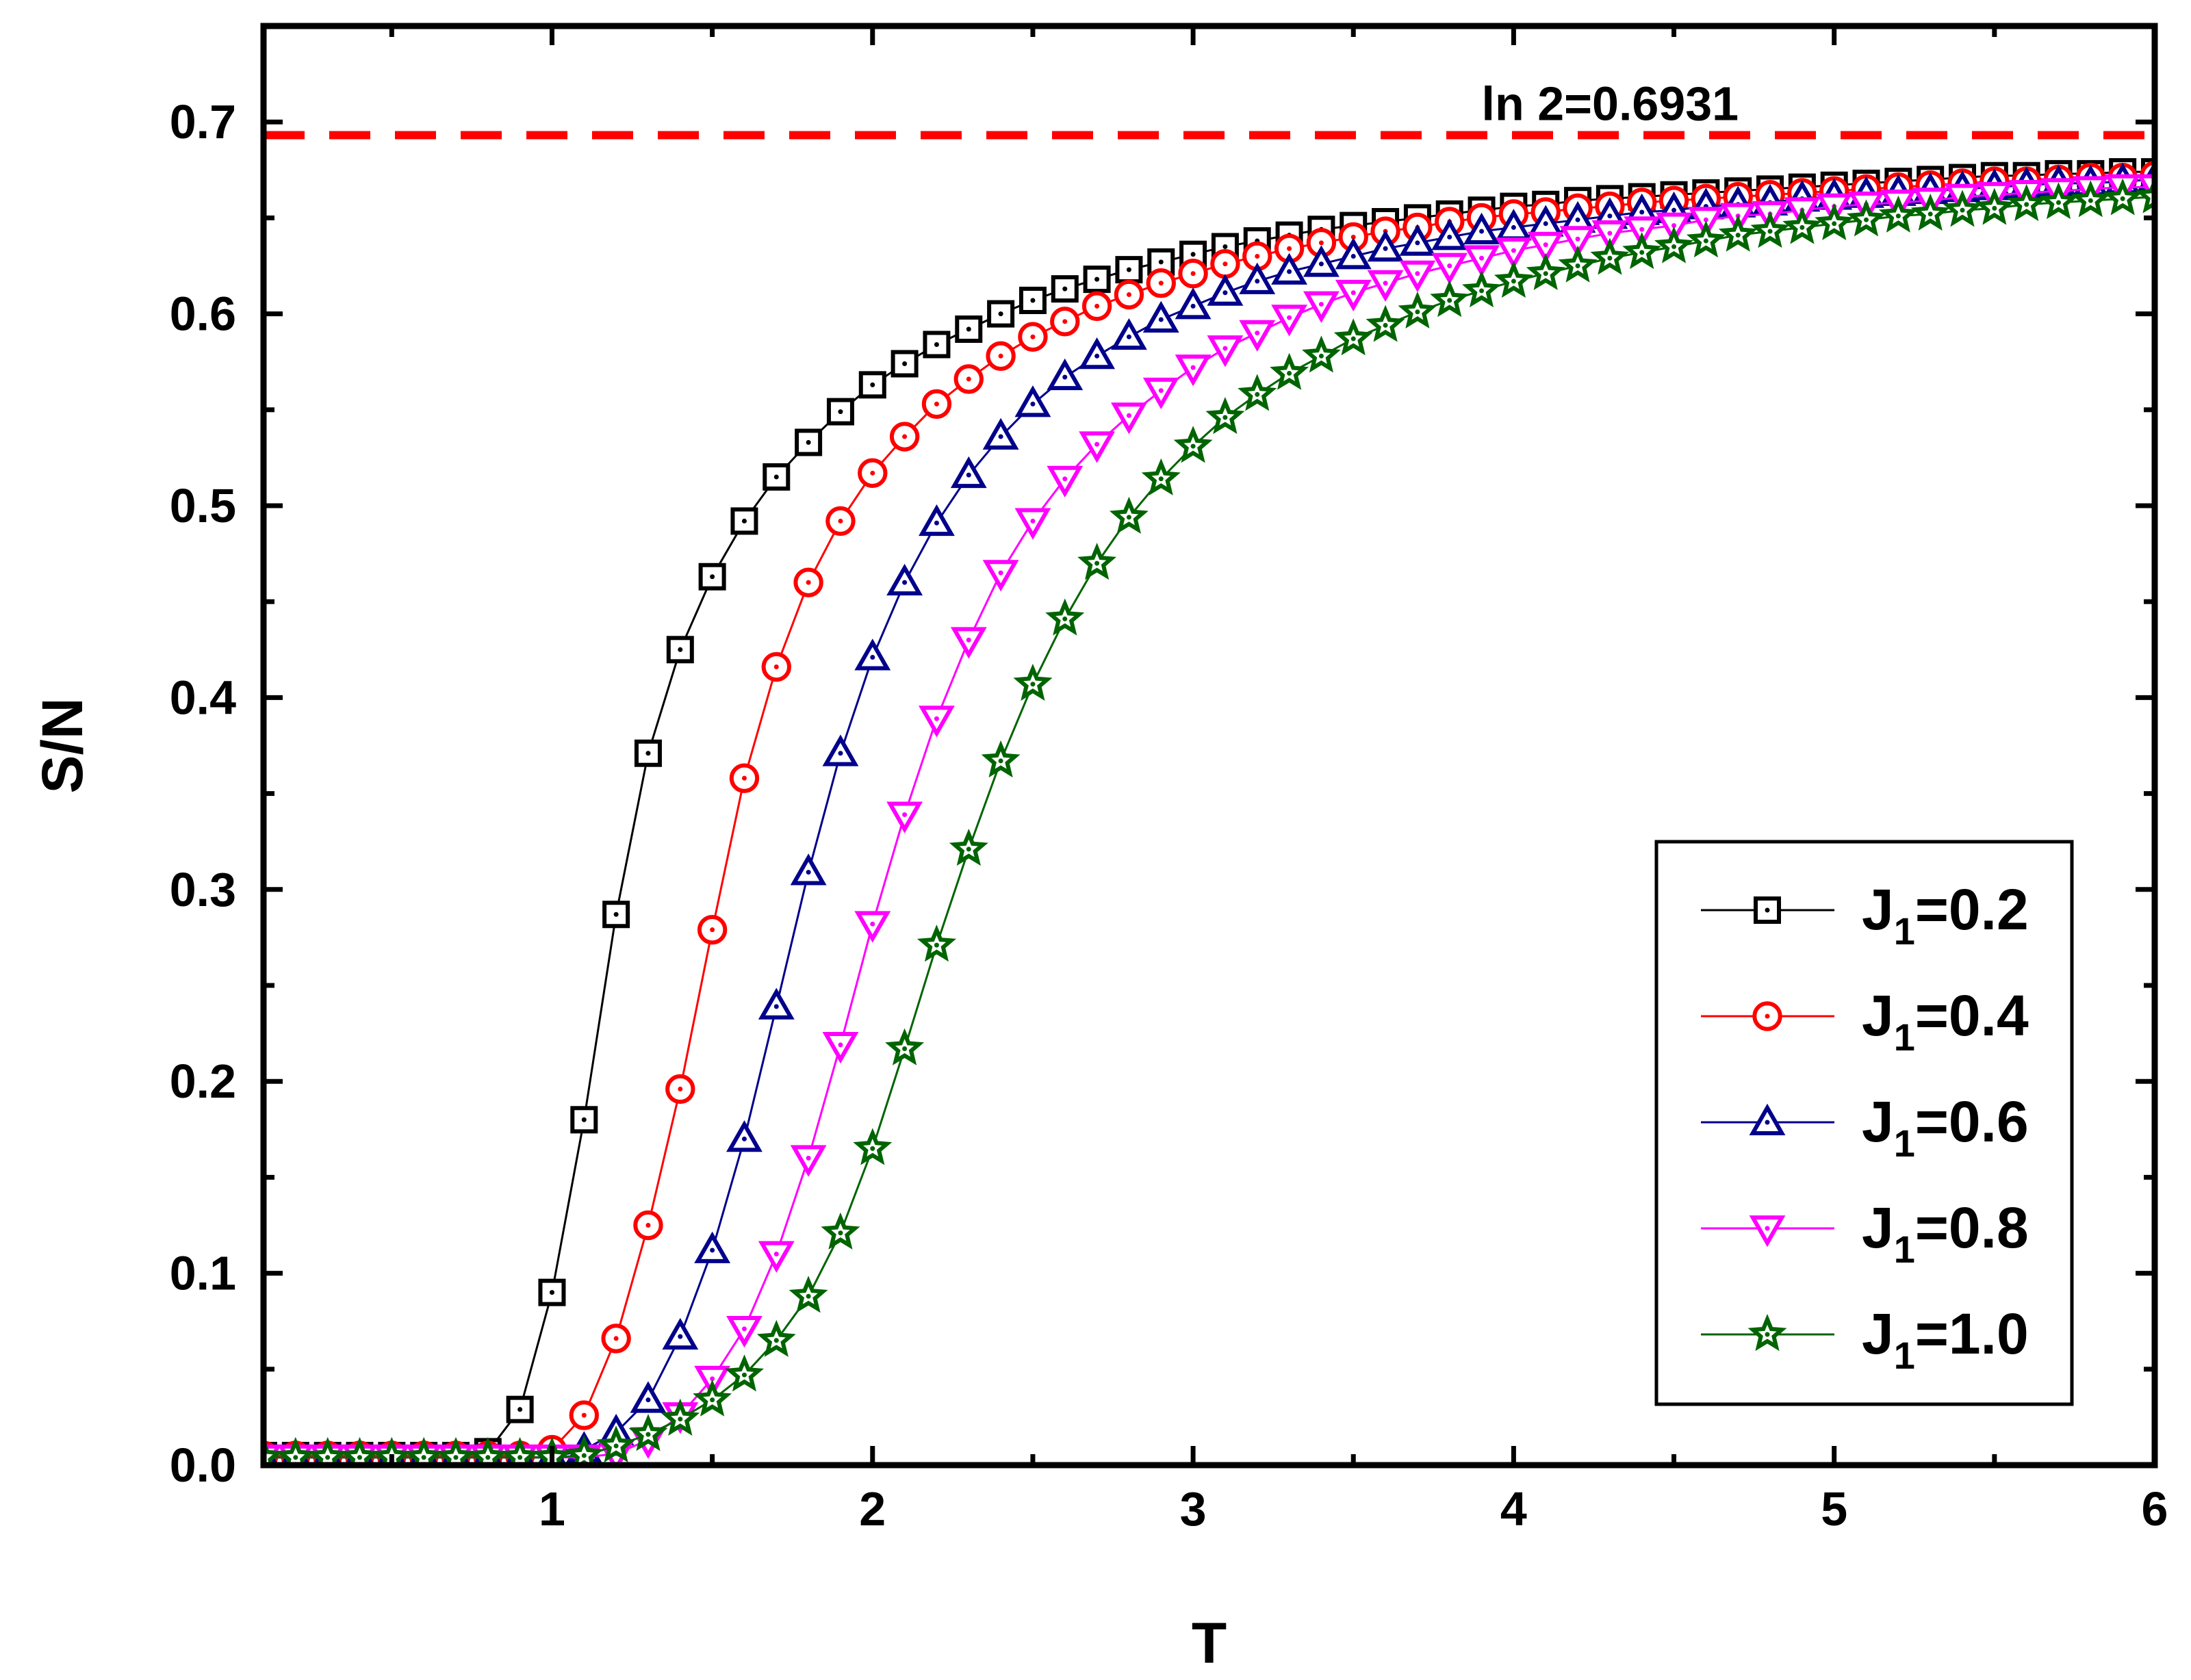 Image resolution: width=2191 pixels, height=1680 pixels. I want to click on data-point-J1=1.0-28, so click(1161, 476).